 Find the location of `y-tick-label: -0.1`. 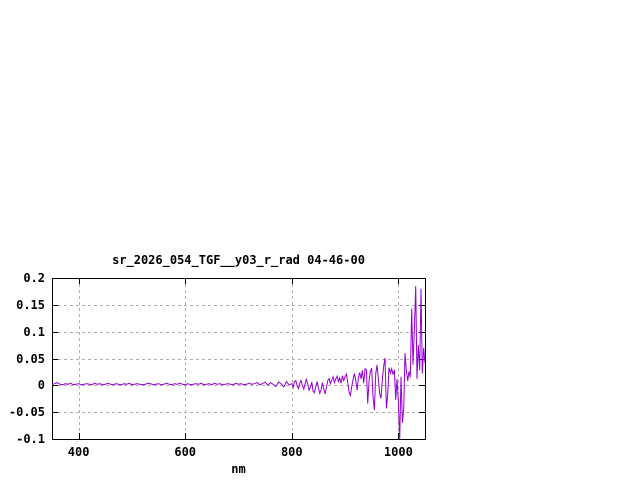

y-tick-label: -0.1 is located at coordinates (30, 439).